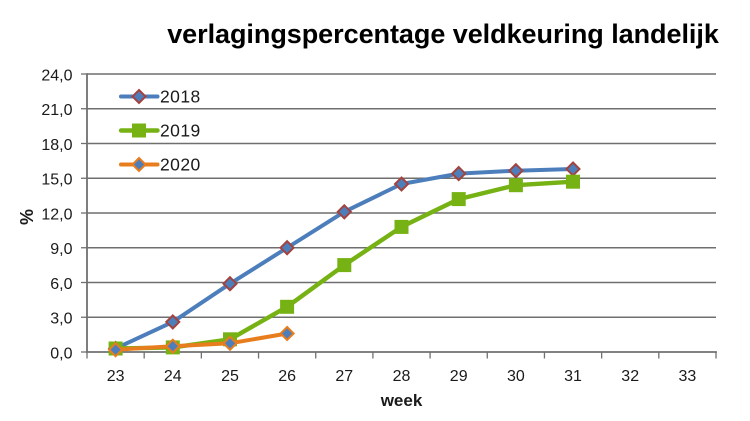  Describe the element at coordinates (56, 75) in the screenshot. I see `svg-text: 24,0` at that location.